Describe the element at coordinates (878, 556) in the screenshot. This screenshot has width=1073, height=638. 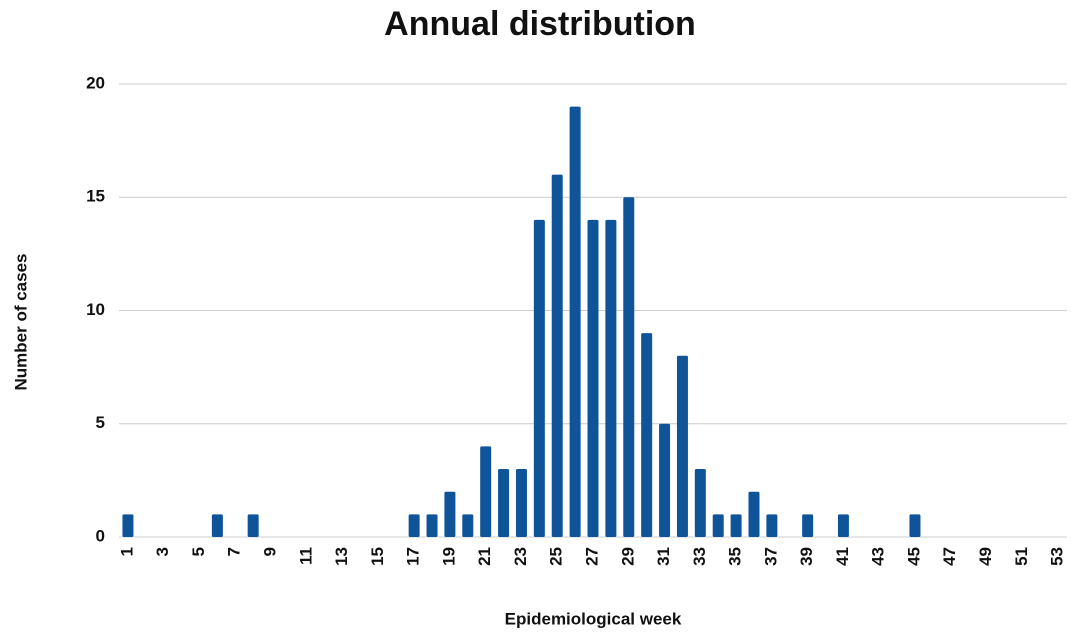
I see `x-tick-label: 43` at that location.